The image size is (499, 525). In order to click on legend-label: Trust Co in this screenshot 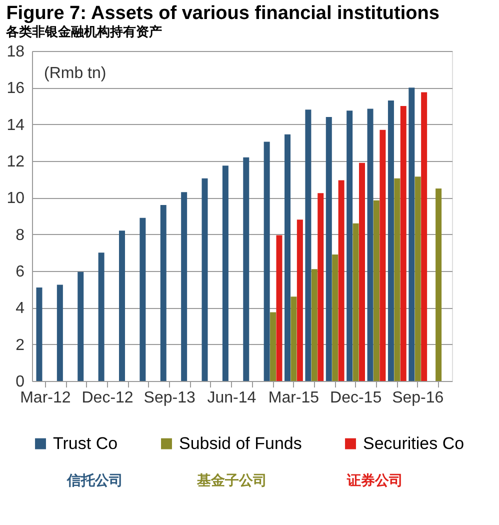, I will do `click(85, 443)`.